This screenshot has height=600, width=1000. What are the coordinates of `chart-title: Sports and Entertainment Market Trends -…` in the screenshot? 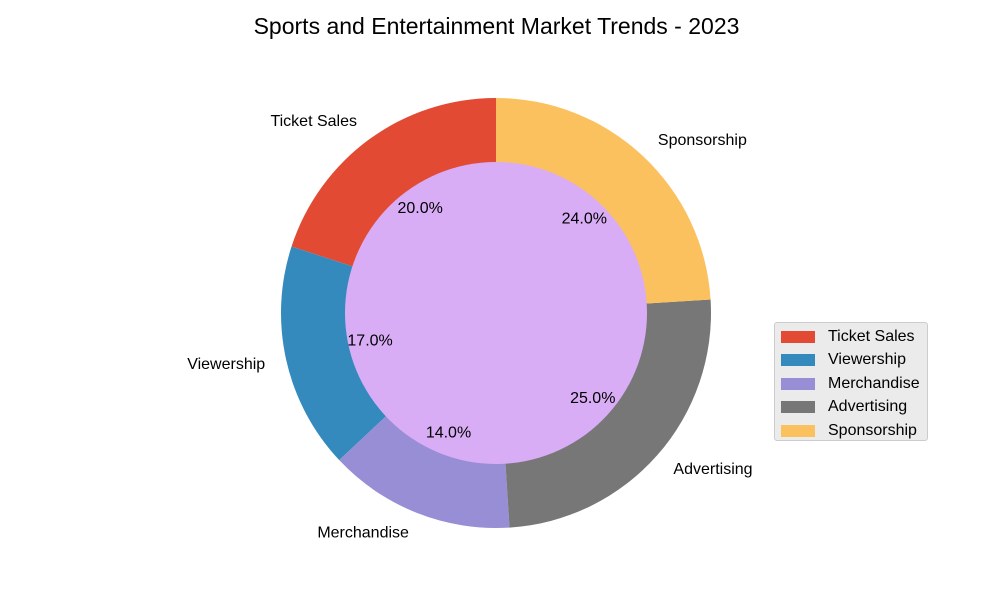 It's located at (496, 26).